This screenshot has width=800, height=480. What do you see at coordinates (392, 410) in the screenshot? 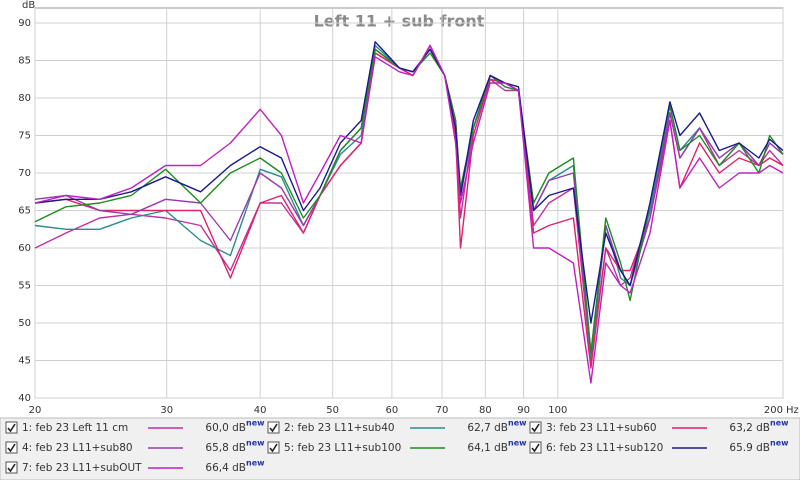
I see `x-tick-label: 60` at bounding box center [392, 410].